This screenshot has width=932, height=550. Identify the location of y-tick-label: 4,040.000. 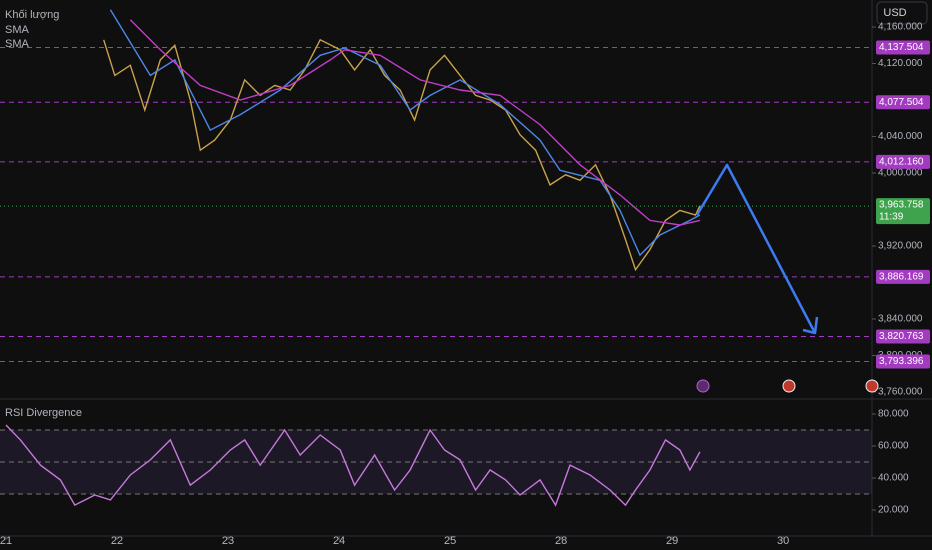
(900, 136).